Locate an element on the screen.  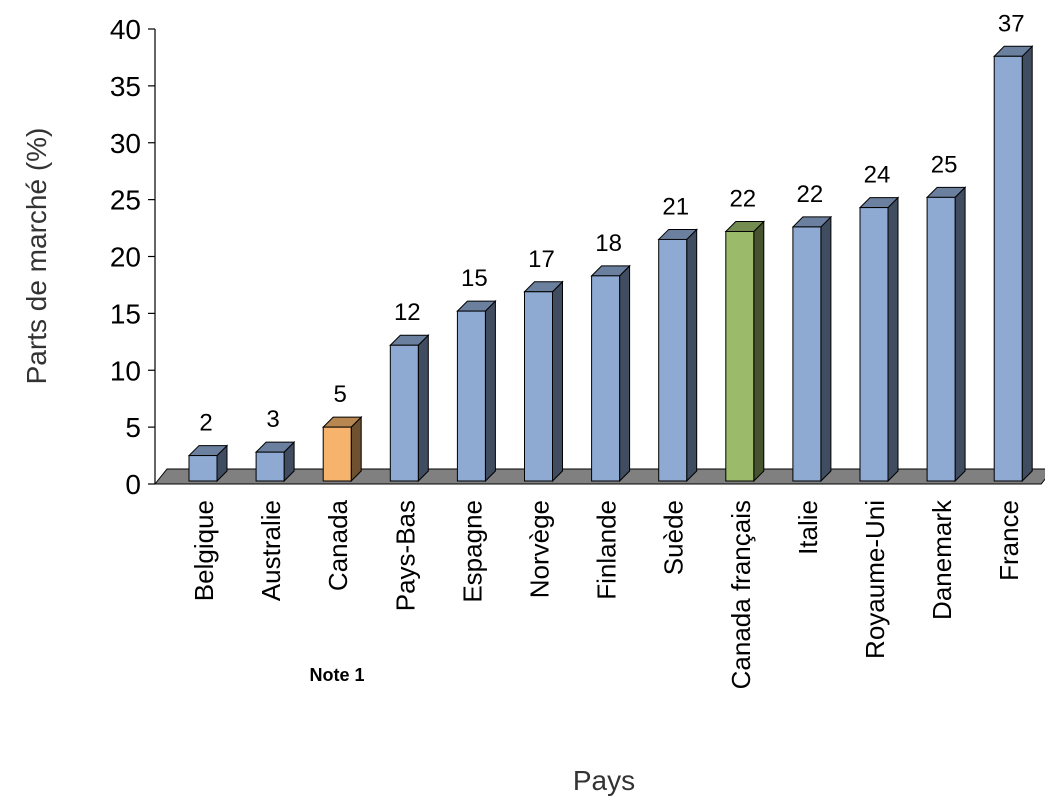
y-tick-label: 20 is located at coordinates (125, 257).